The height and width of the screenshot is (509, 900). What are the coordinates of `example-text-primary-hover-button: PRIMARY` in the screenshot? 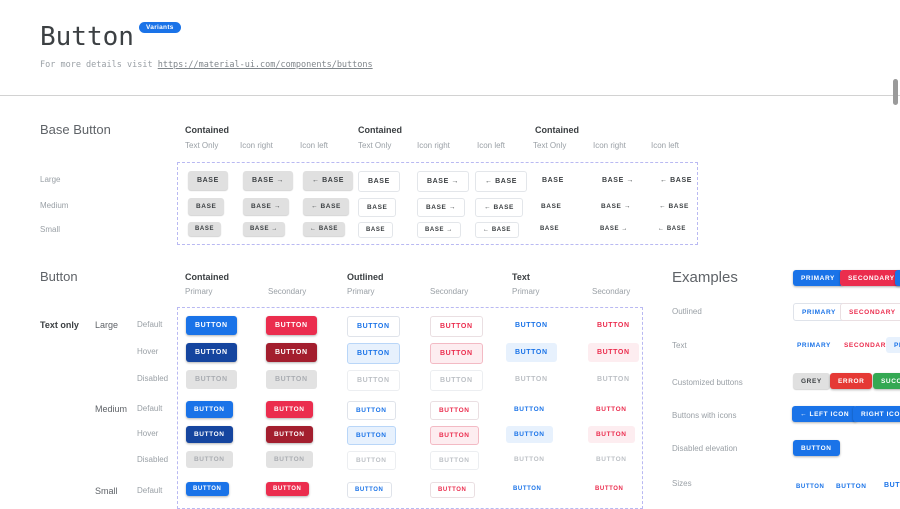 It's located at (893, 345).